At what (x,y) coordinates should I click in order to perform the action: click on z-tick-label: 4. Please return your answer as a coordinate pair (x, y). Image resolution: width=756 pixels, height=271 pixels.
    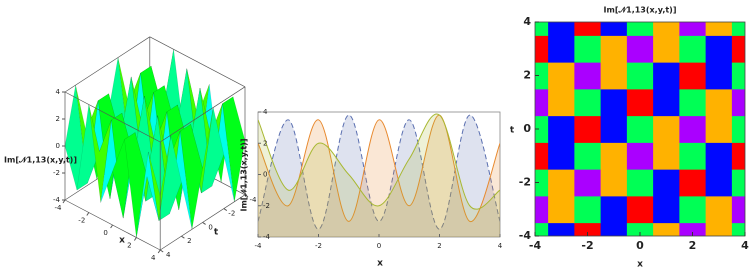
    Looking at the image, I should click on (58, 92).